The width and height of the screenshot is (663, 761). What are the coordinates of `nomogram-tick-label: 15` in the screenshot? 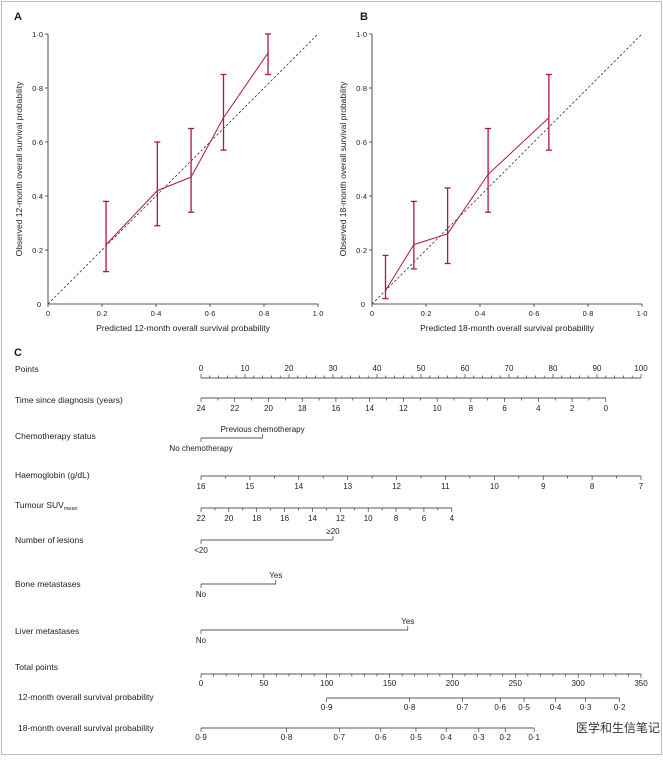 It's located at (249, 486).